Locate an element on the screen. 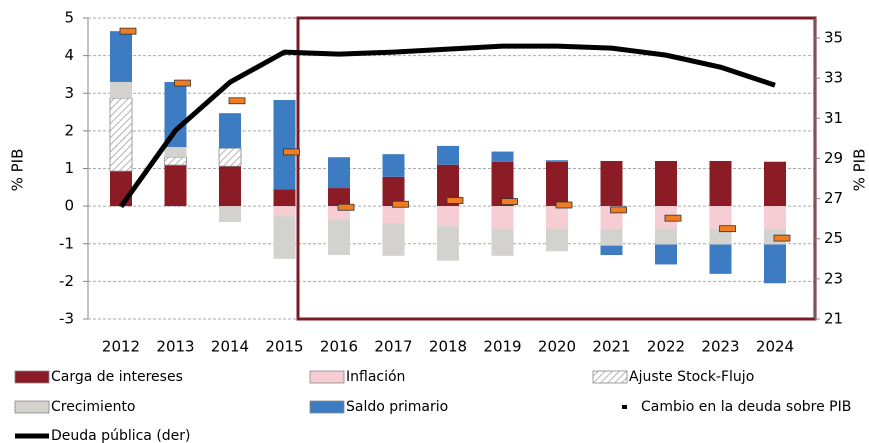 Image resolution: width=869 pixels, height=443 pixels. y-tick-label: -3 is located at coordinates (66, 319).